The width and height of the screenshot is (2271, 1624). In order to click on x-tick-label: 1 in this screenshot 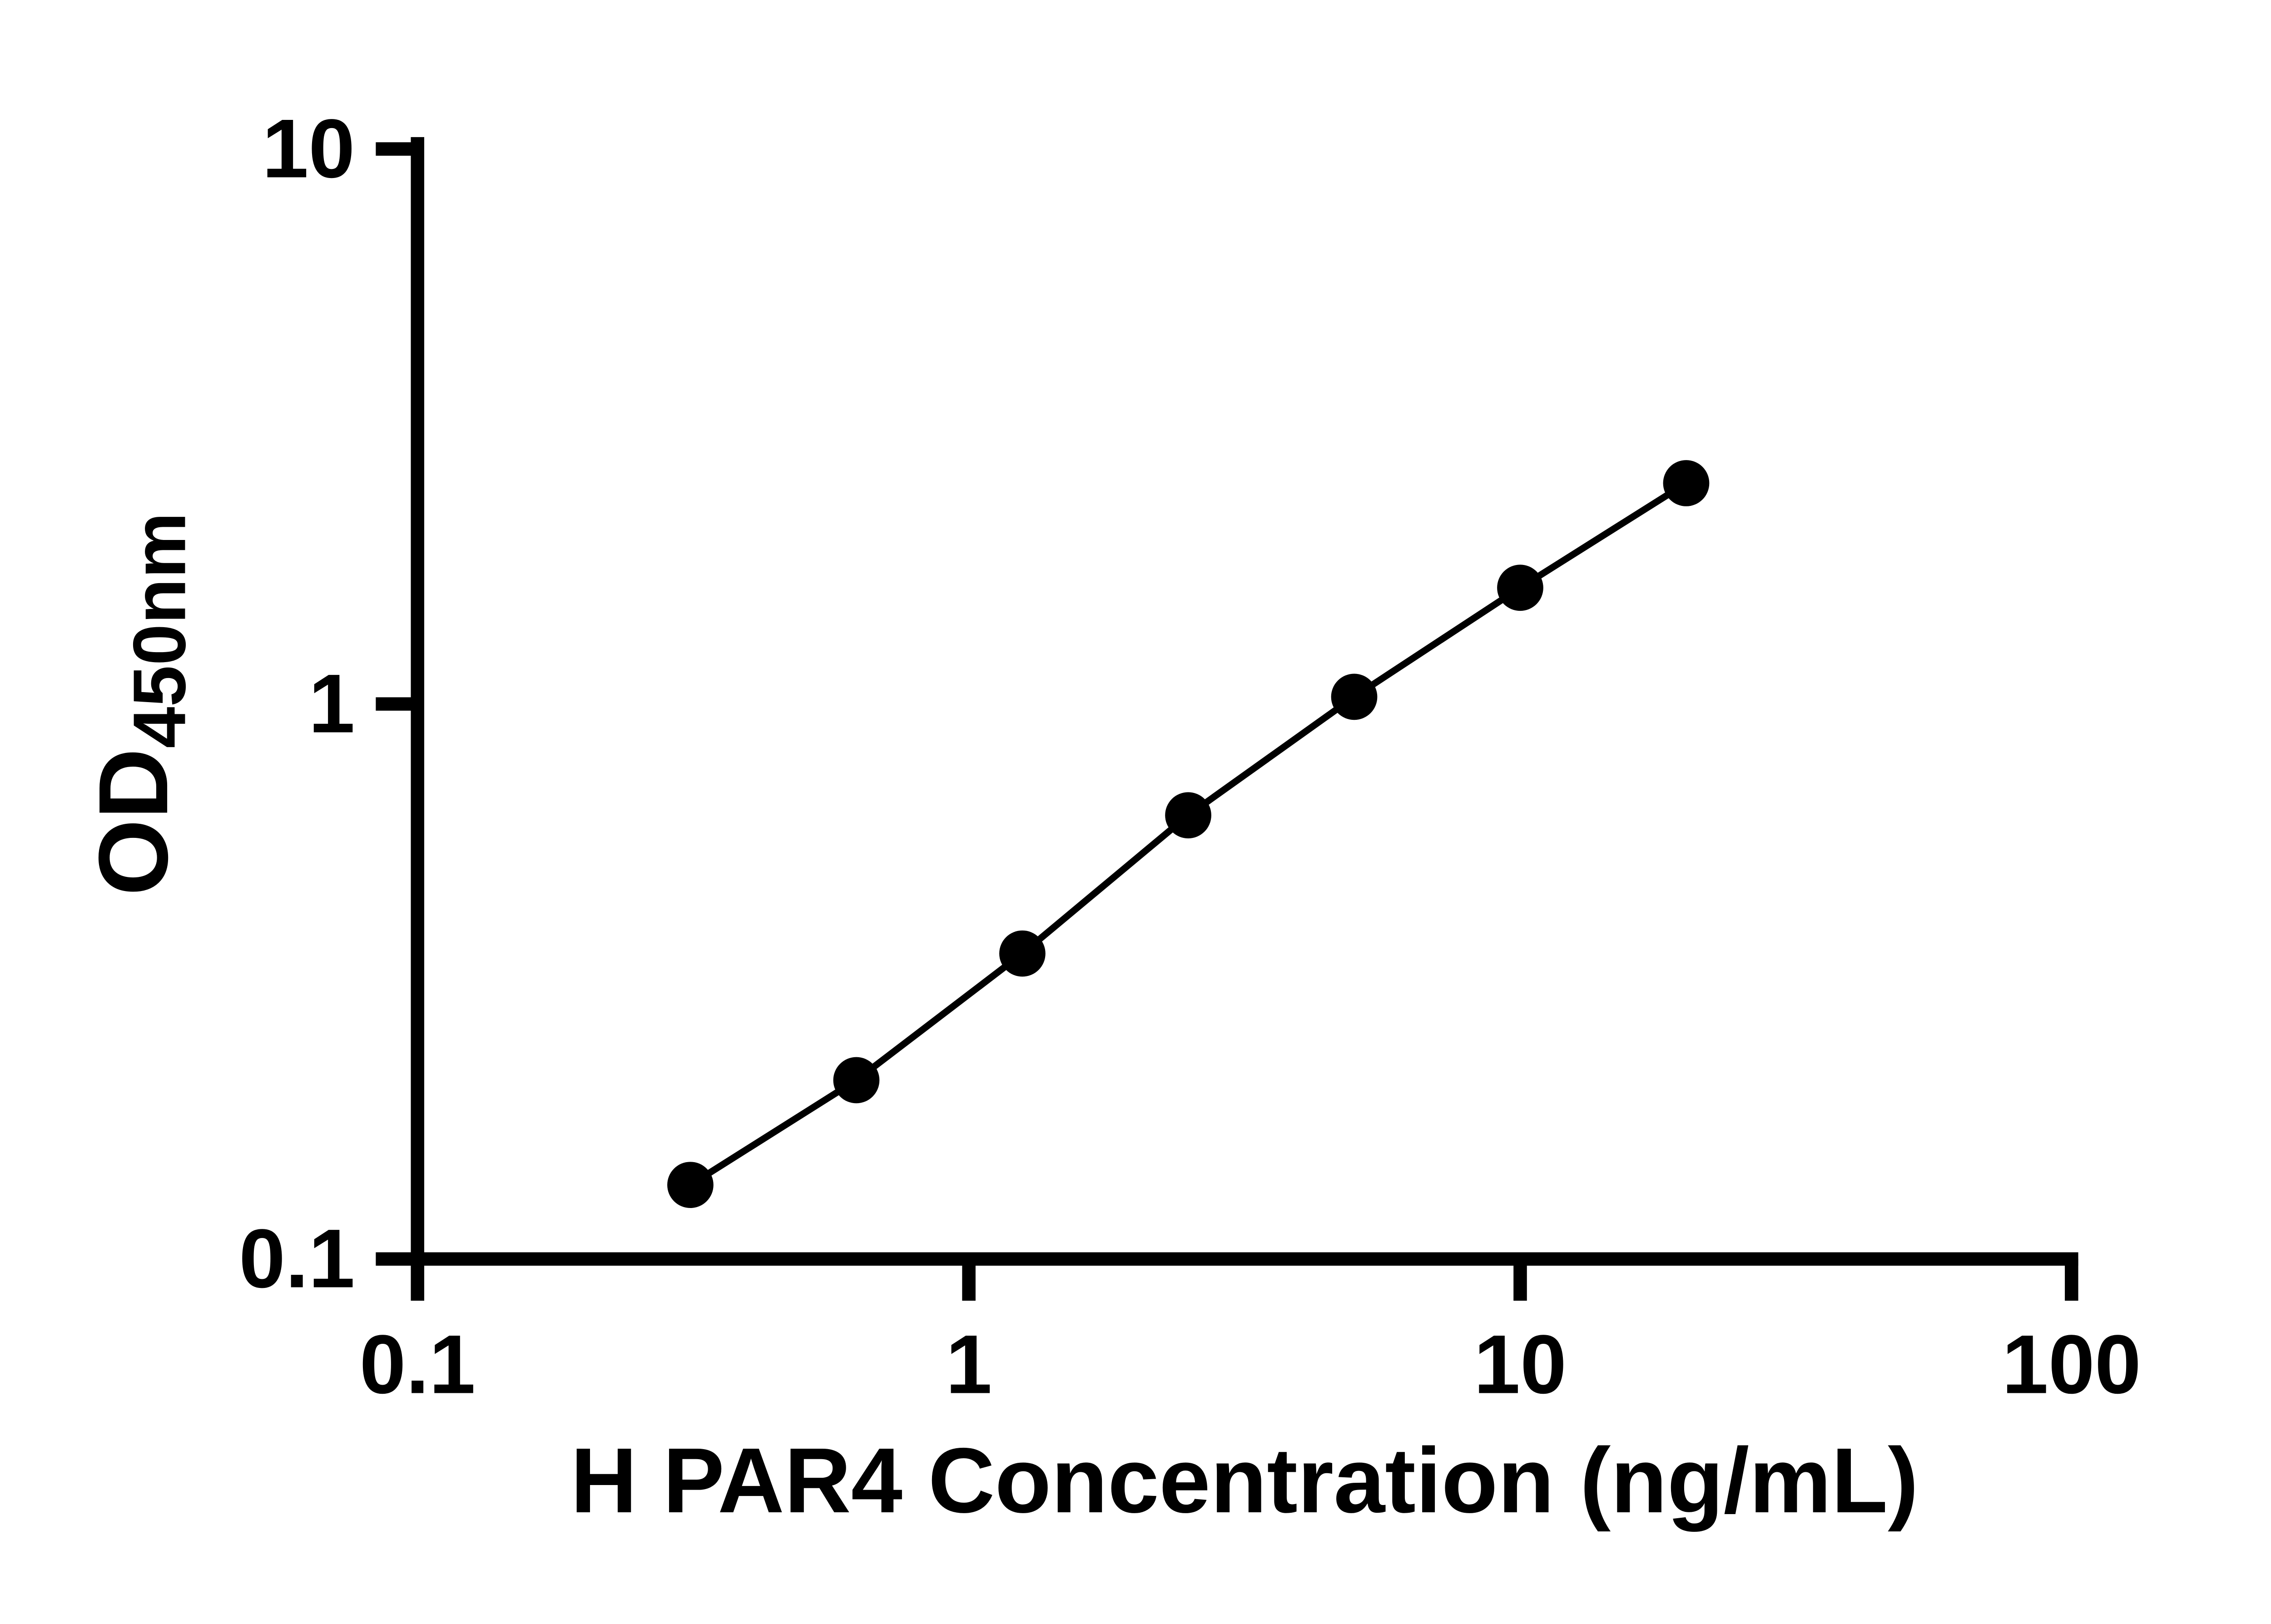, I will do `click(969, 1364)`.